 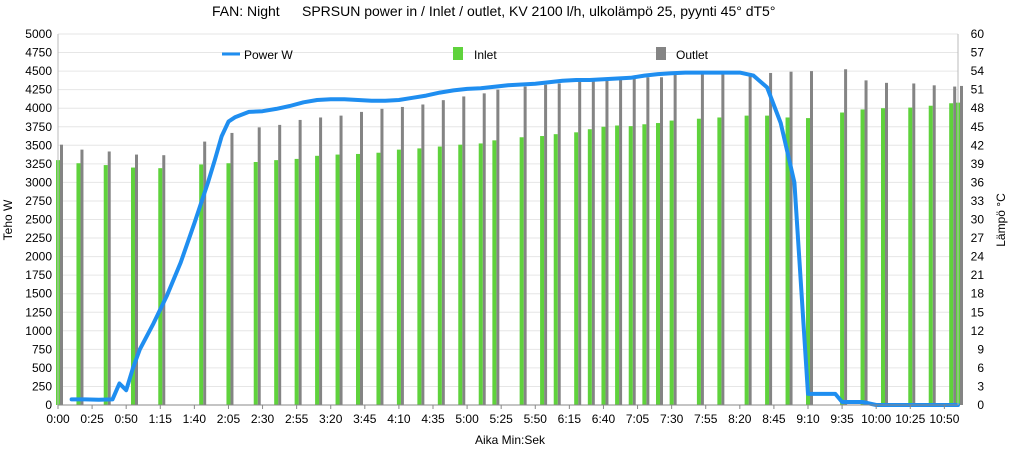 What do you see at coordinates (38, 127) in the screenshot?
I see `y-left-tick-label: 3750` at bounding box center [38, 127].